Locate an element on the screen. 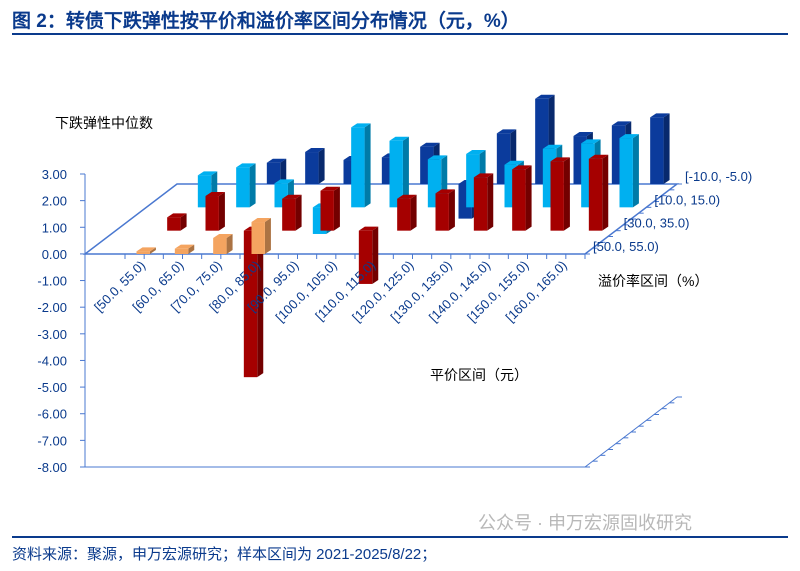  lower-floor-edge is located at coordinates (381, 432).